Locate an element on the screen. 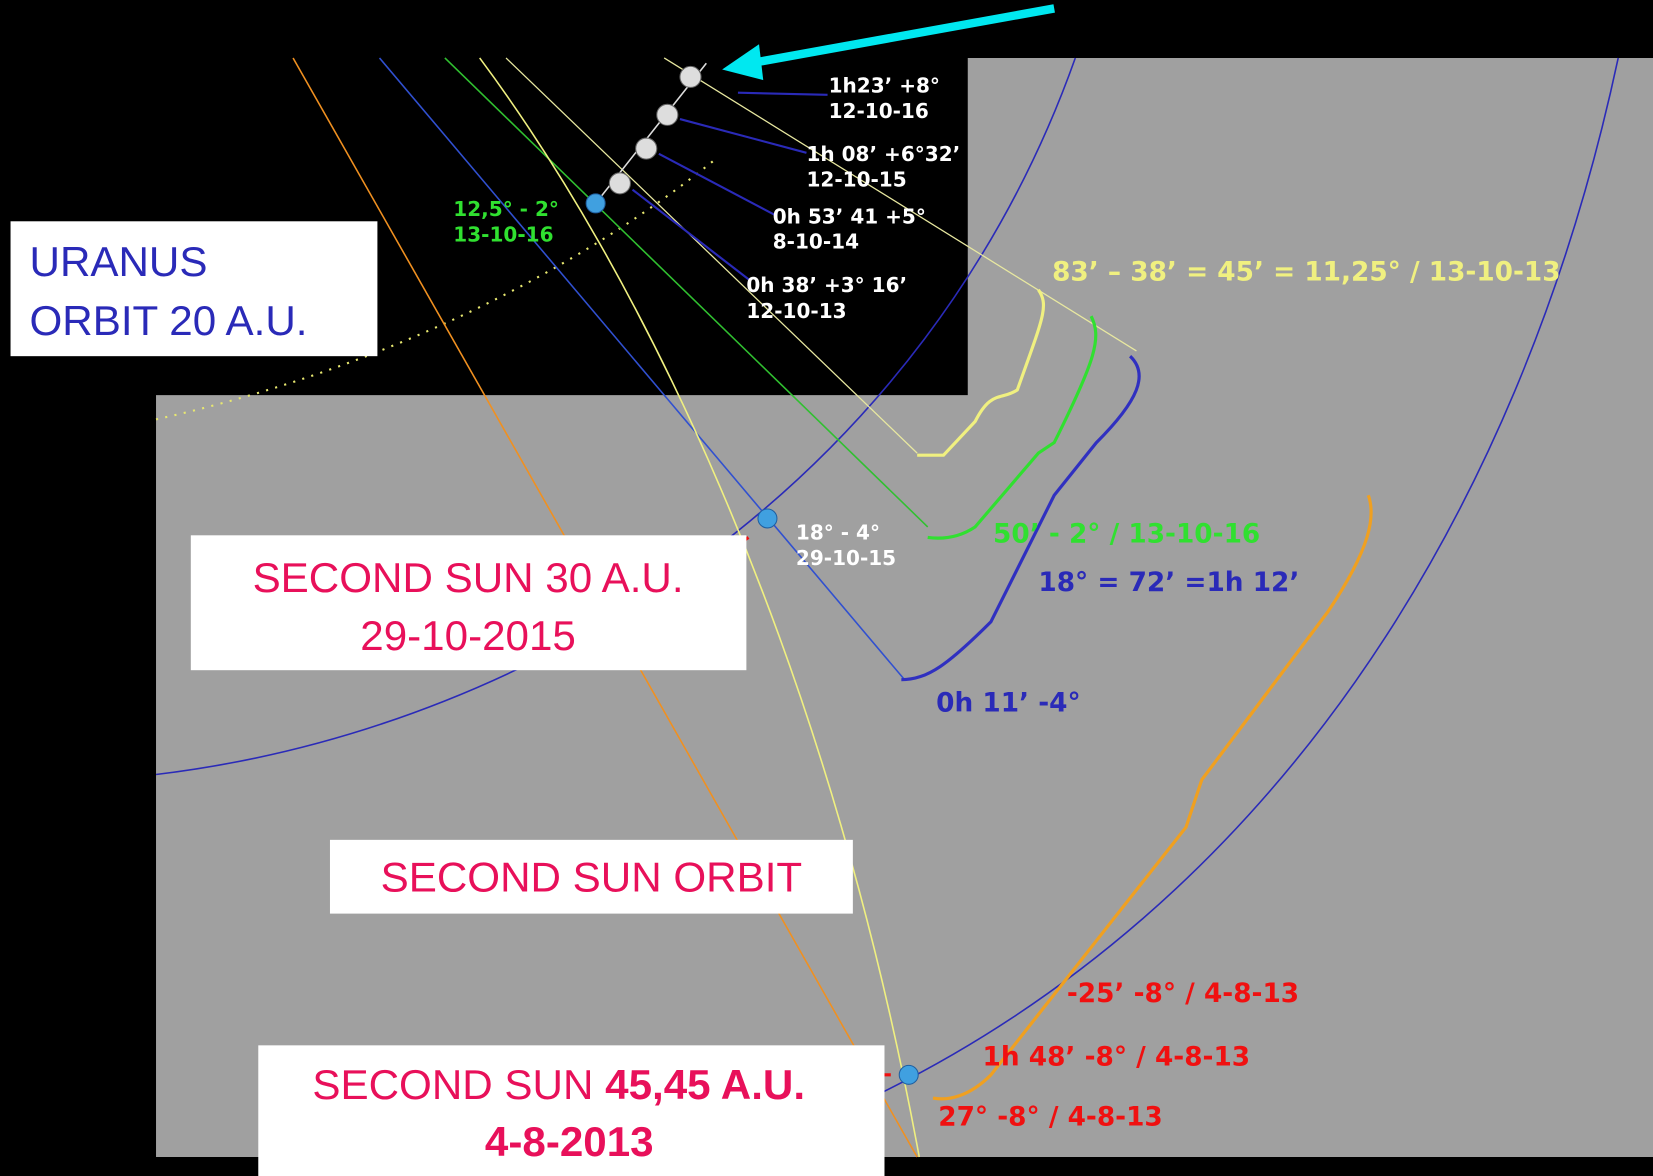 This screenshot has width=1653, height=1176. box-text: URANUS is located at coordinates (119, 261).